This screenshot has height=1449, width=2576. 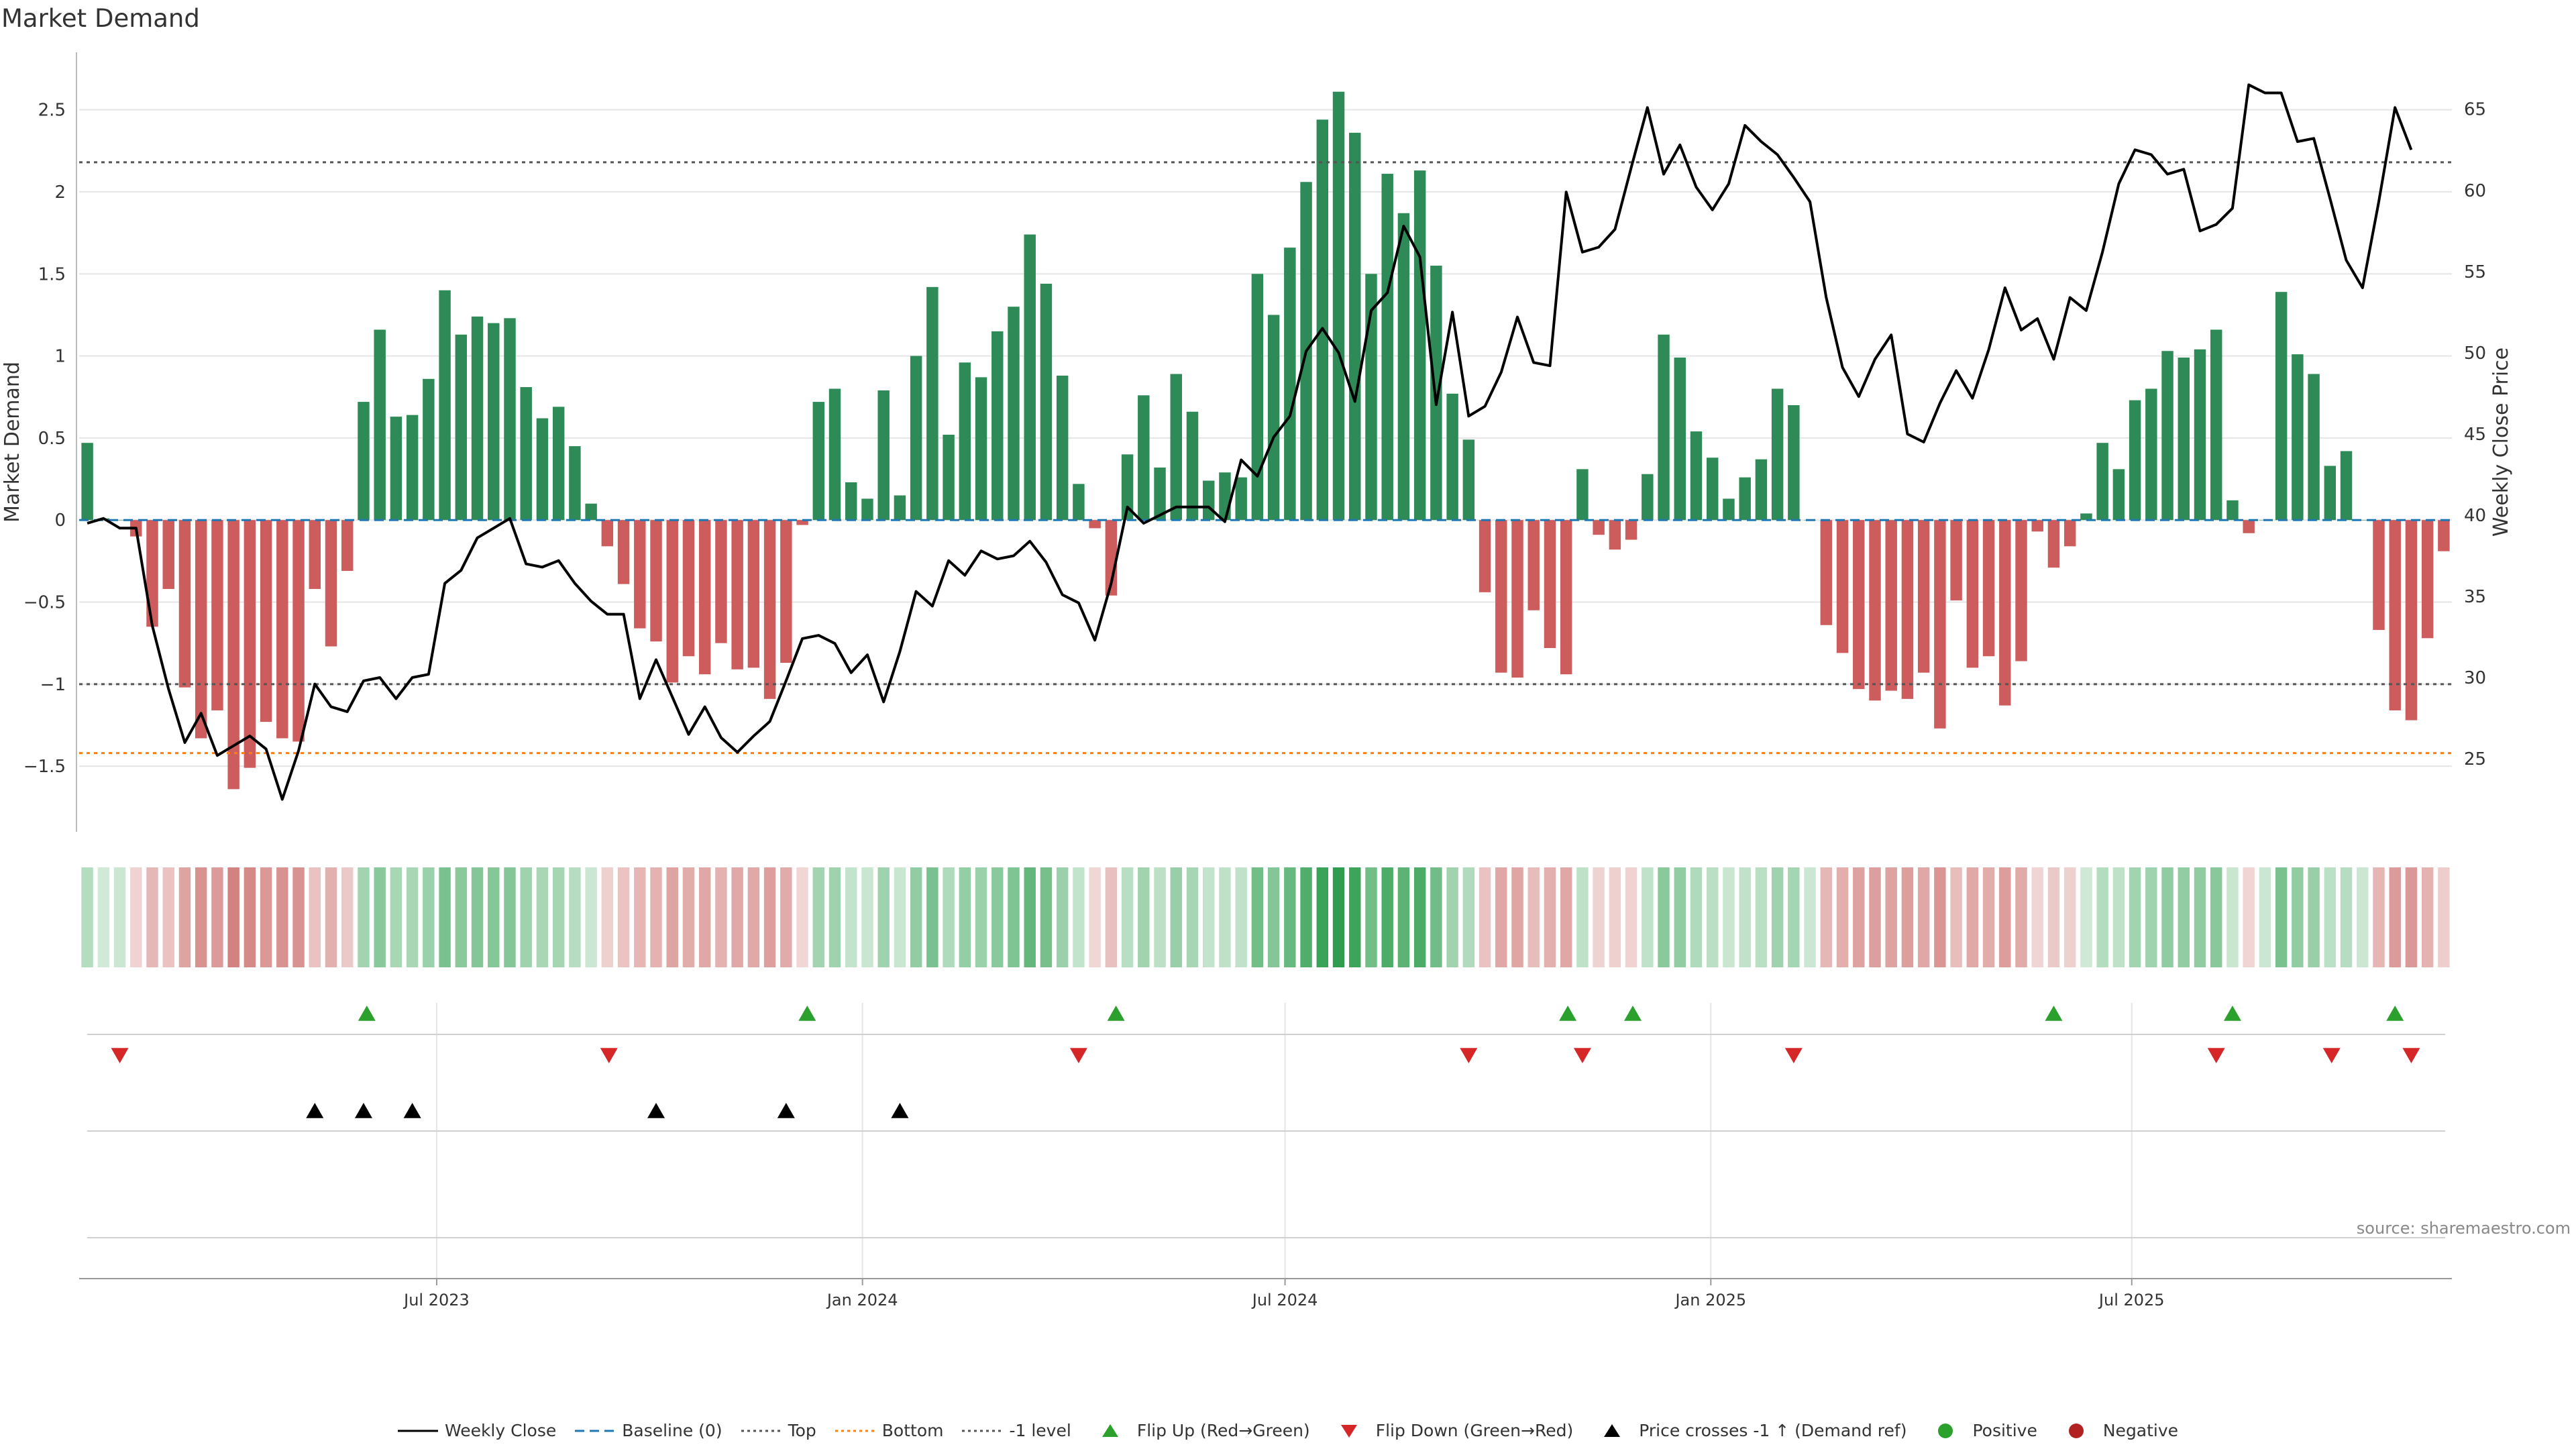 What do you see at coordinates (761, 1431) in the screenshot?
I see `legend-swatch-dot` at bounding box center [761, 1431].